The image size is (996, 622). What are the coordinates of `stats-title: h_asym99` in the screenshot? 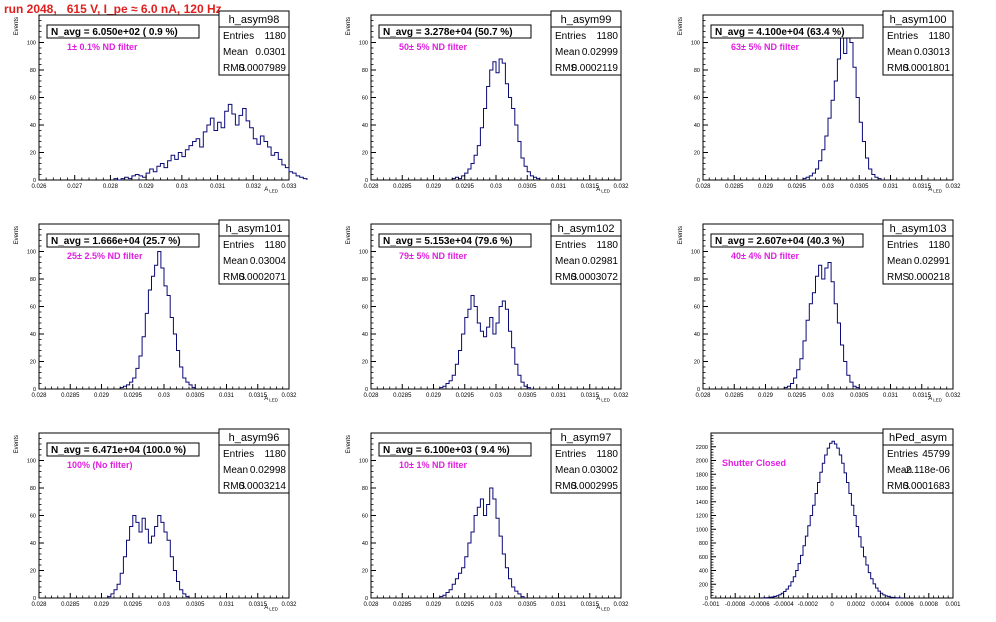 It's located at (586, 20).